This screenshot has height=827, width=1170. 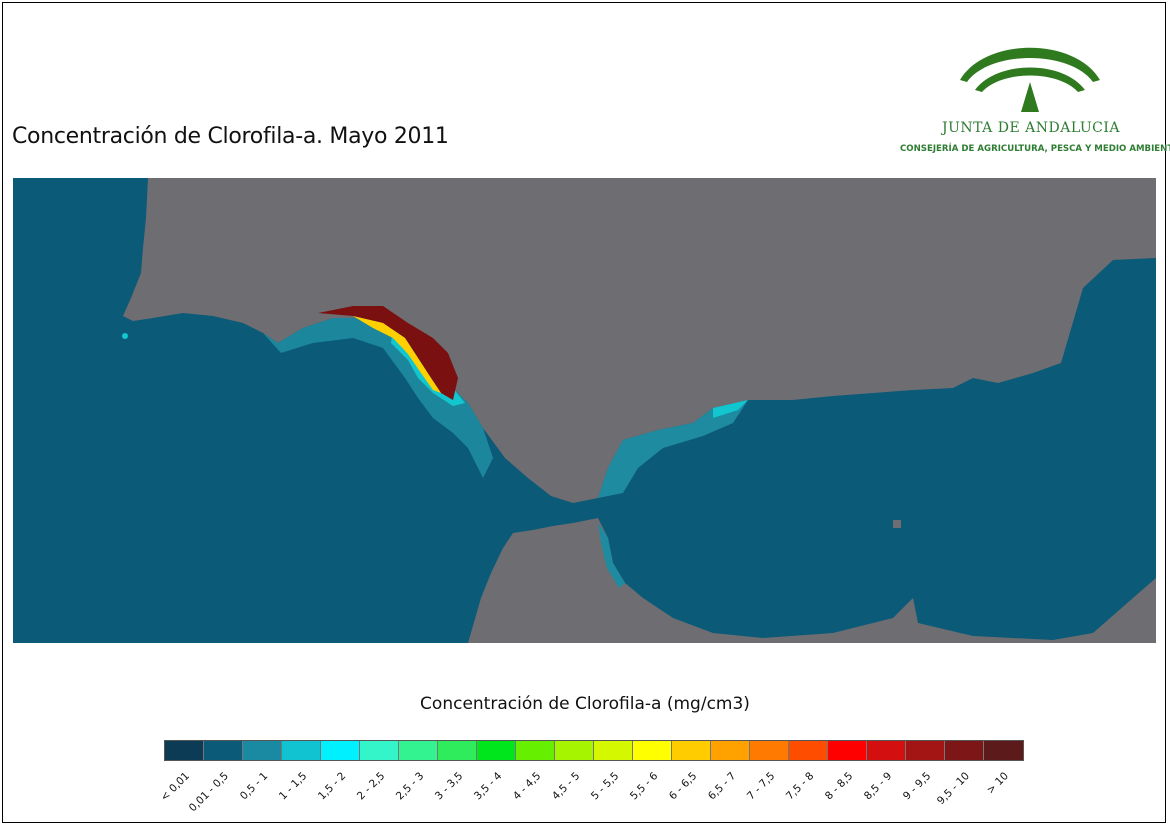 I want to click on coastal-band-med, so click(x=673, y=449).